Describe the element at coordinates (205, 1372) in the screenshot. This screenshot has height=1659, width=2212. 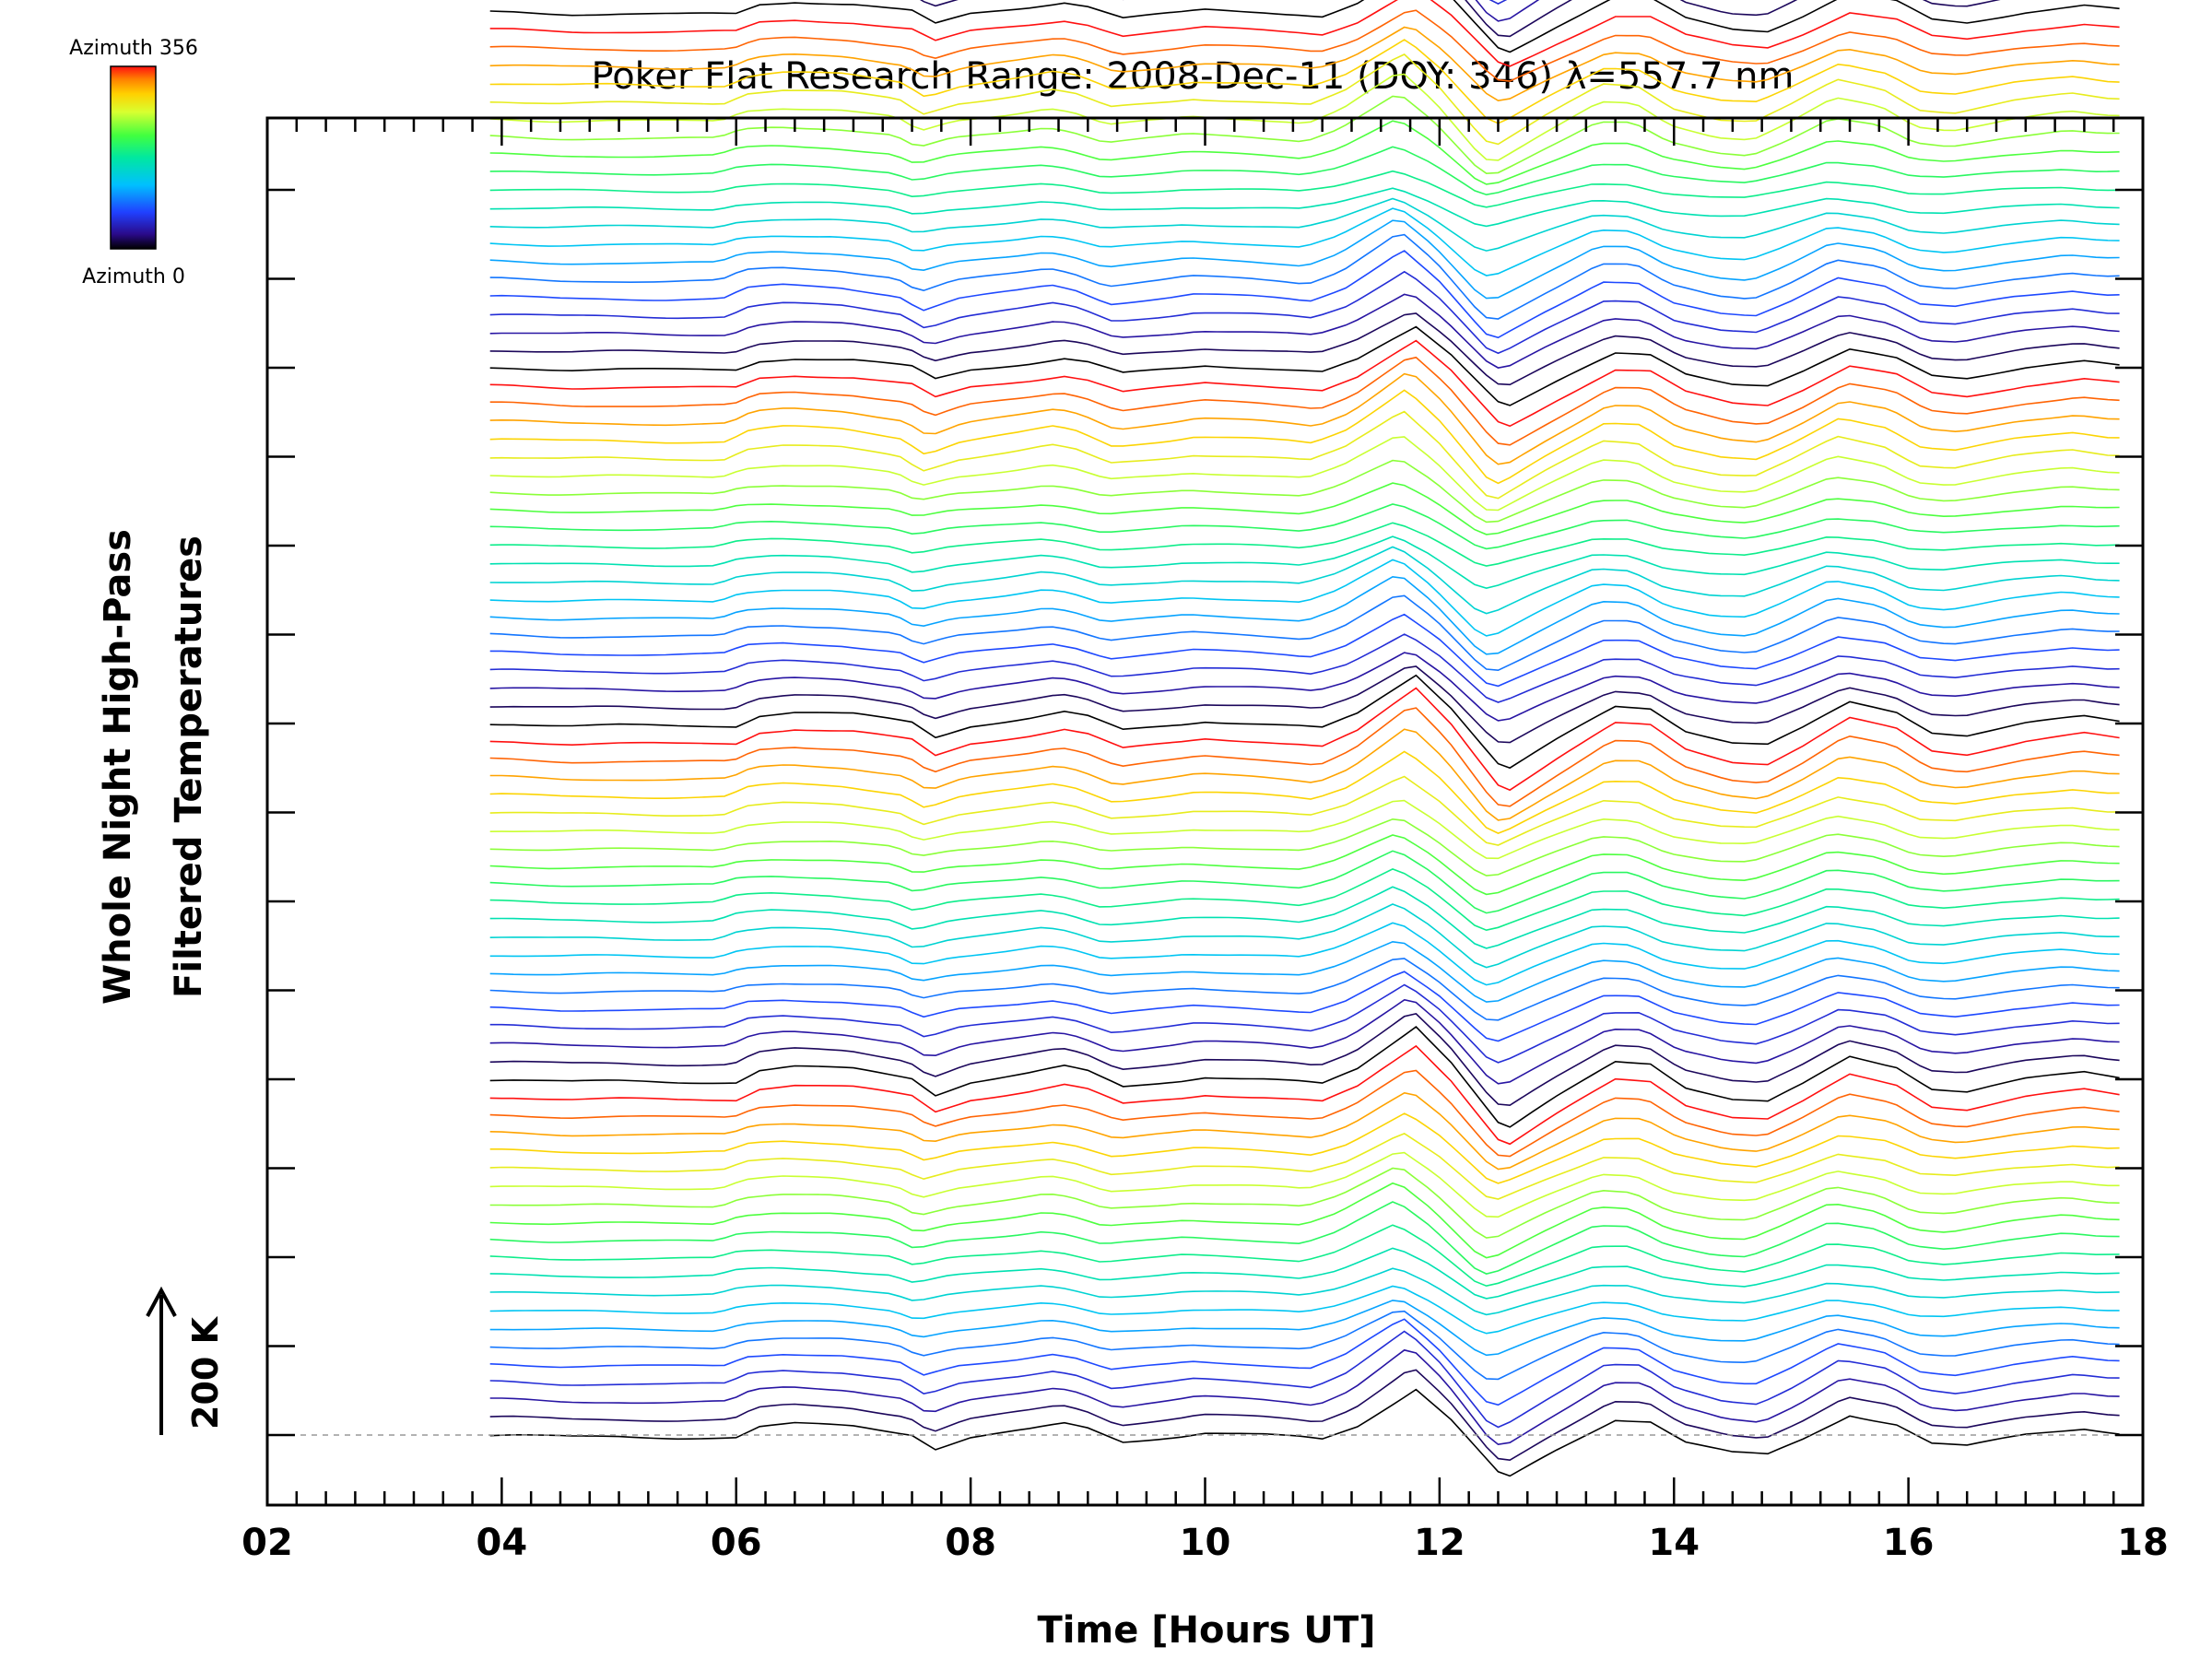
I see `scale-bar-label: 200 K` at that location.